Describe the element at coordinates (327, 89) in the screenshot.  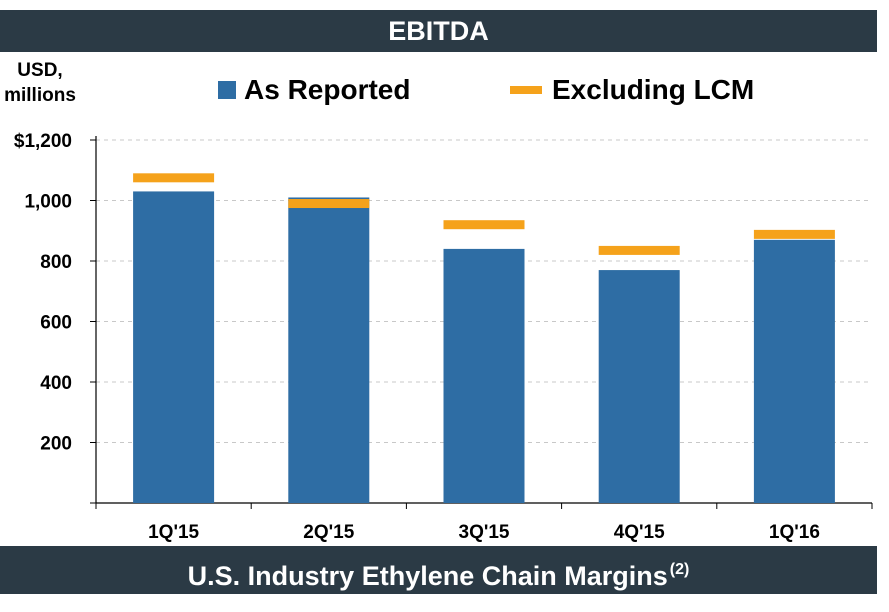
I see `legend-label-as-reported: As Reported` at that location.